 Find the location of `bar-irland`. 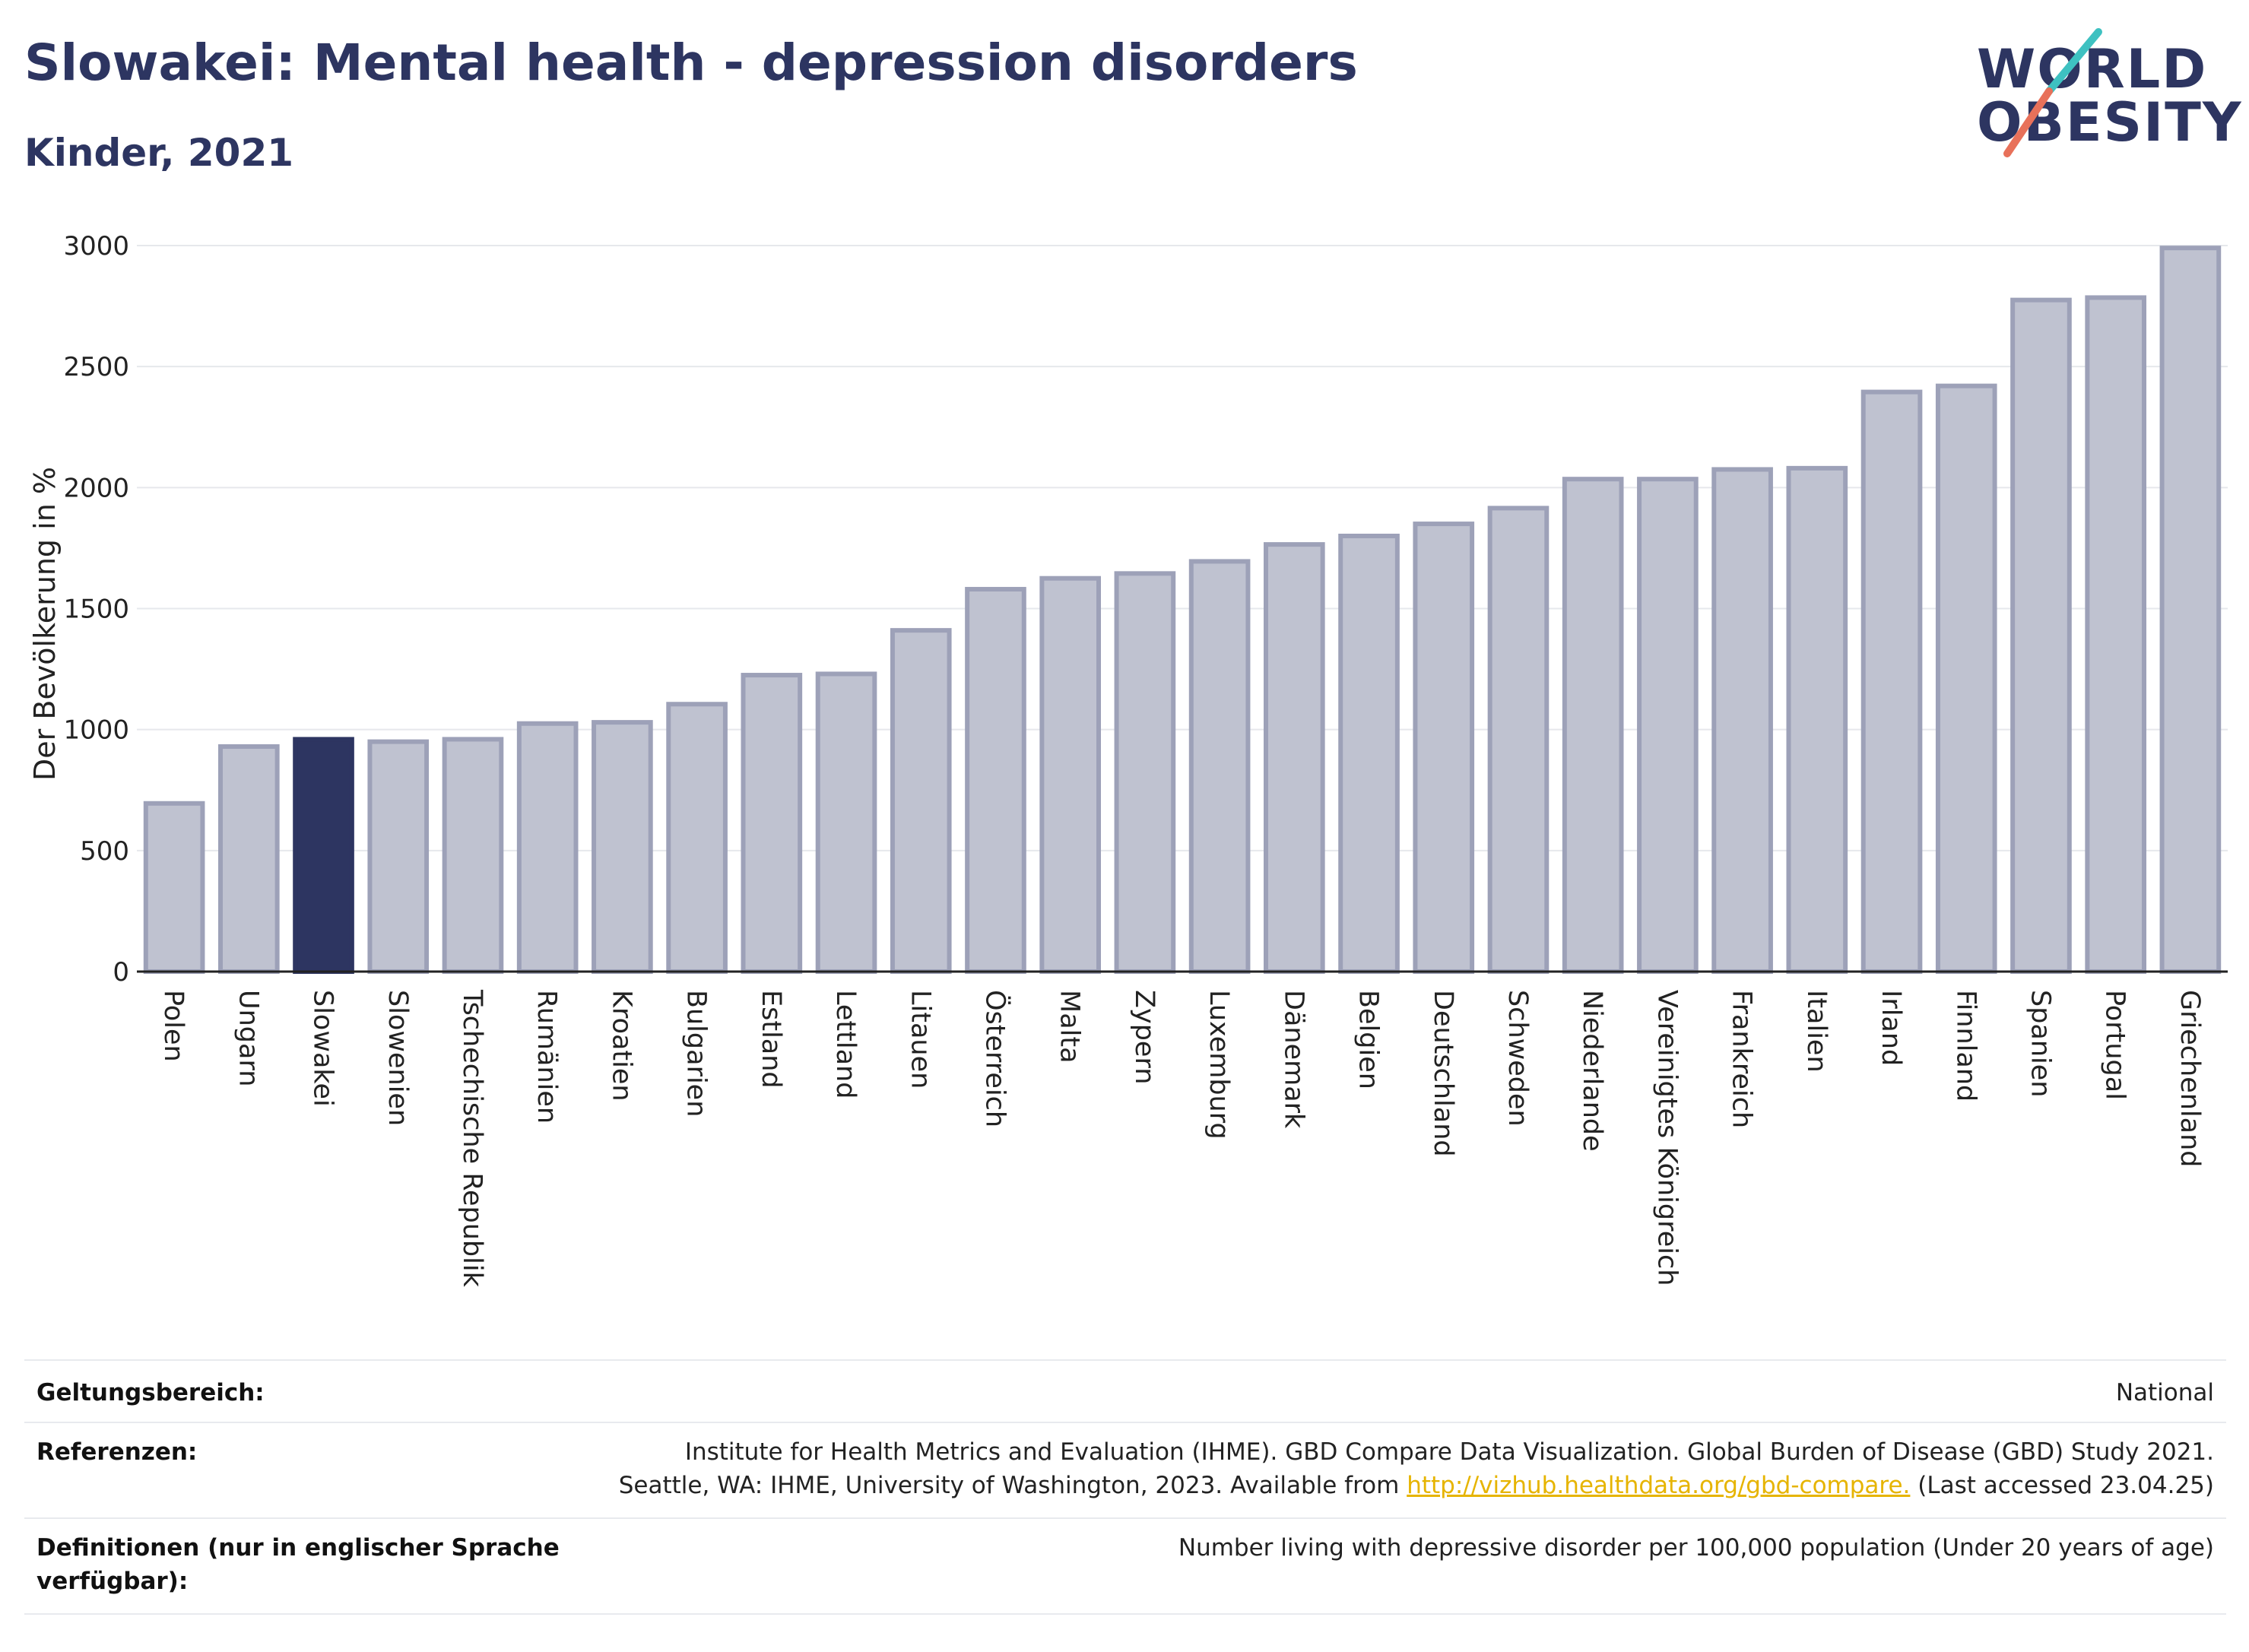

bar-irland is located at coordinates (1891, 681).